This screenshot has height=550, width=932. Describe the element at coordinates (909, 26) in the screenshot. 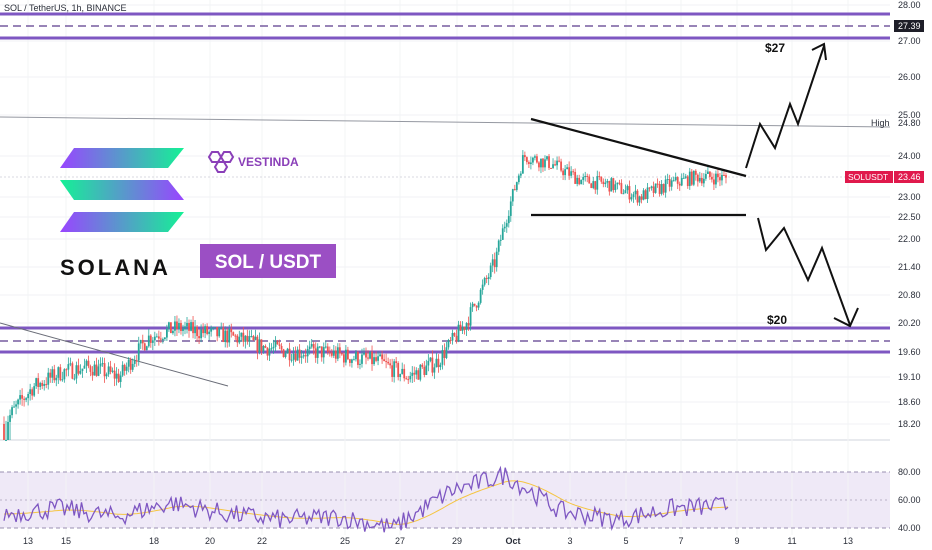

I see `resistance-mid-value: 27.39` at that location.